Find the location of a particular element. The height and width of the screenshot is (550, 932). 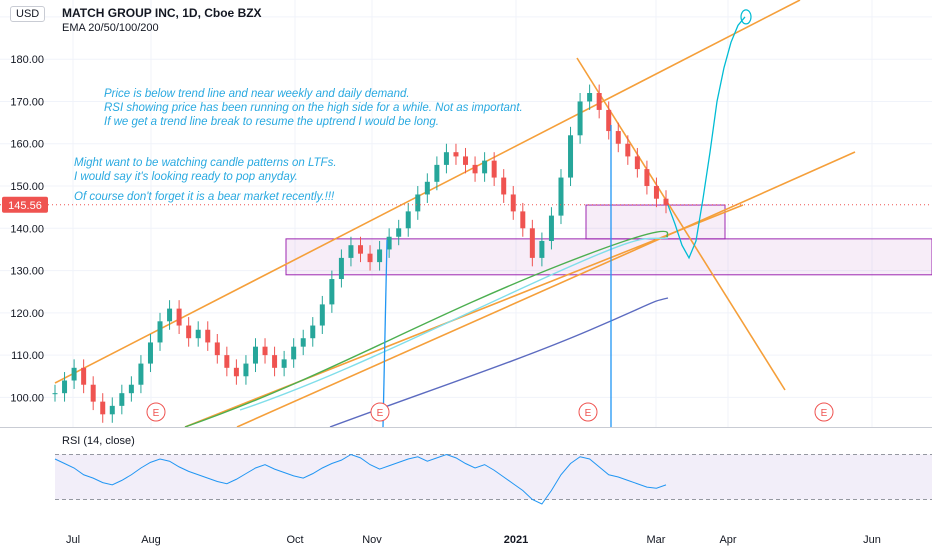

current-price-badge is located at coordinates (25, 204).